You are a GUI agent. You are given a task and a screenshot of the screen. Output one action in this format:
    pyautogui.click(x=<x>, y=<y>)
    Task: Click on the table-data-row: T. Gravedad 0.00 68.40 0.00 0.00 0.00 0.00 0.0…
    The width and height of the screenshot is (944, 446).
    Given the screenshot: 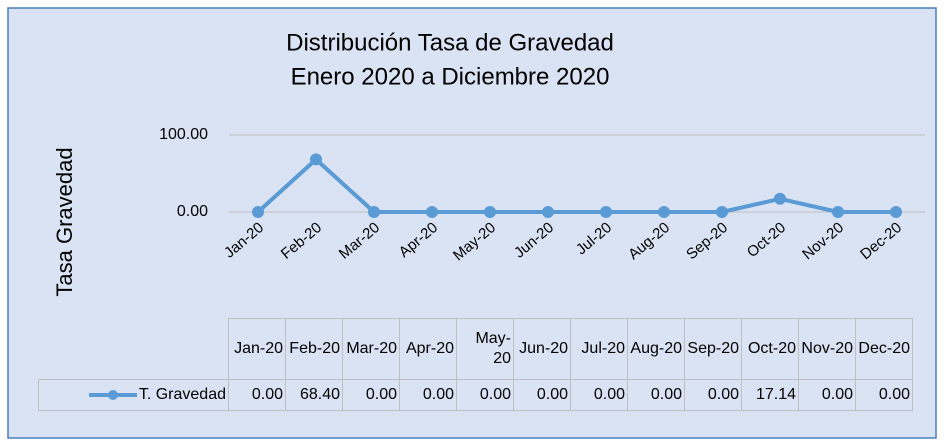 What is the action you would take?
    pyautogui.click(x=475, y=395)
    